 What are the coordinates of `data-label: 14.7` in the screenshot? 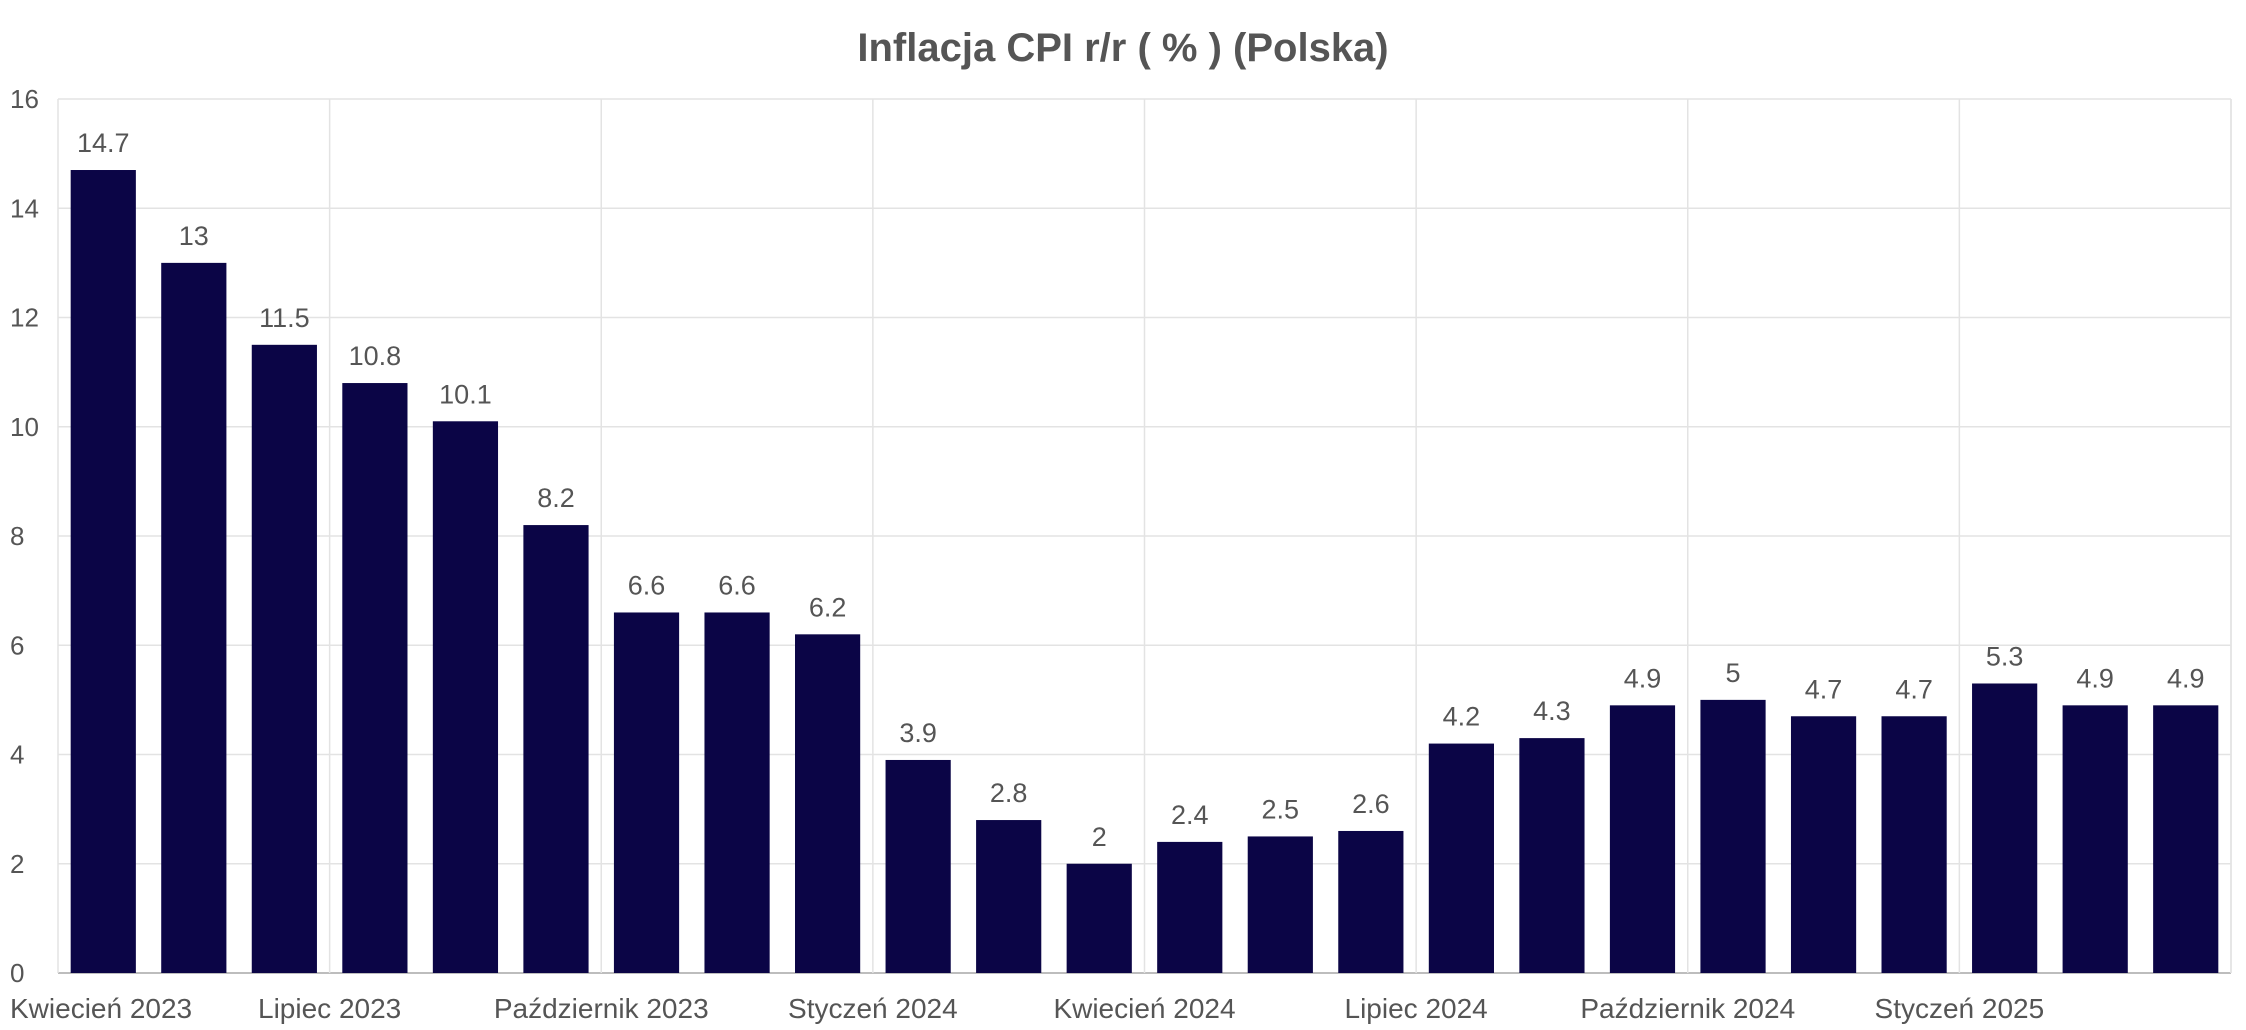 It's located at (103, 143).